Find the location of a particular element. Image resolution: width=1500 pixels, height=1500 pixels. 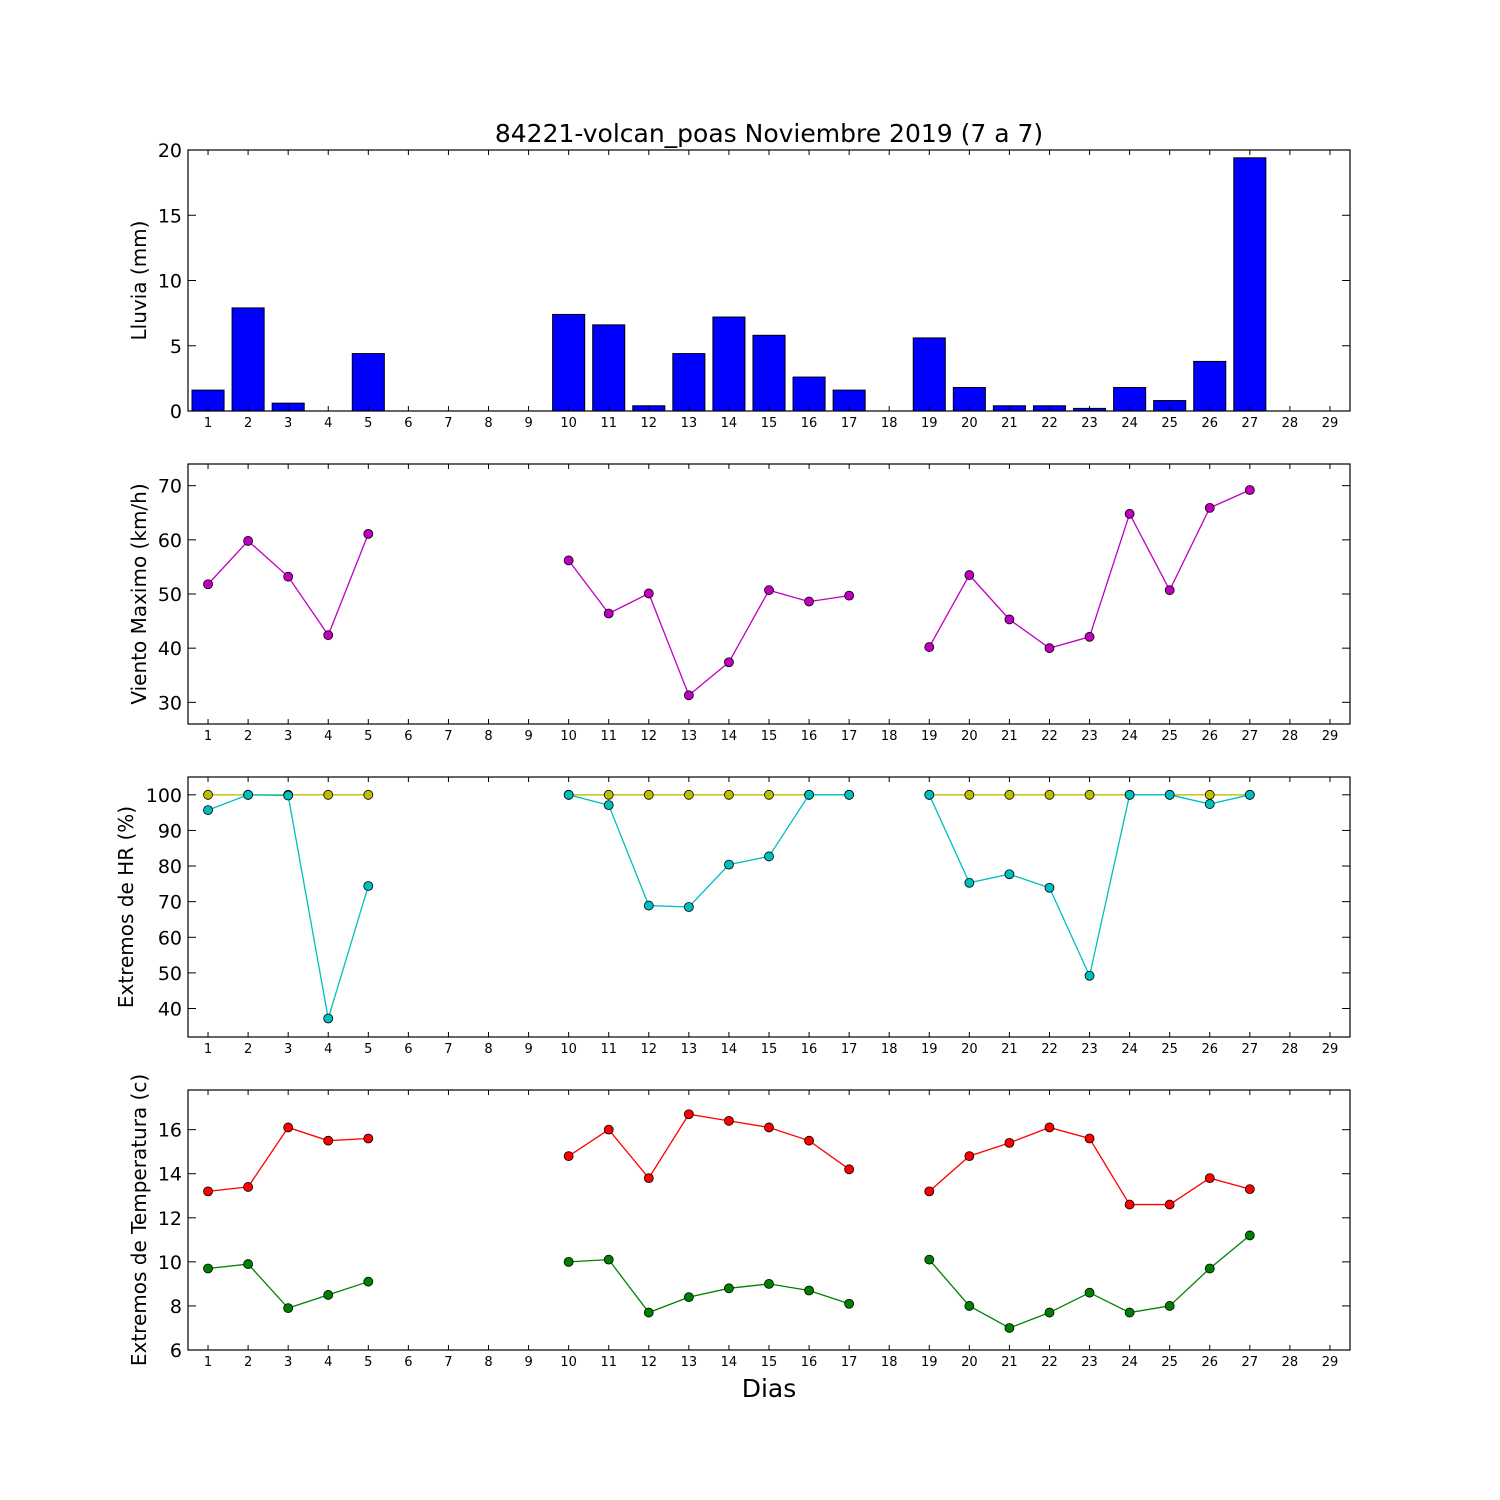

y-tick-label: 30 is located at coordinates (170, 703).